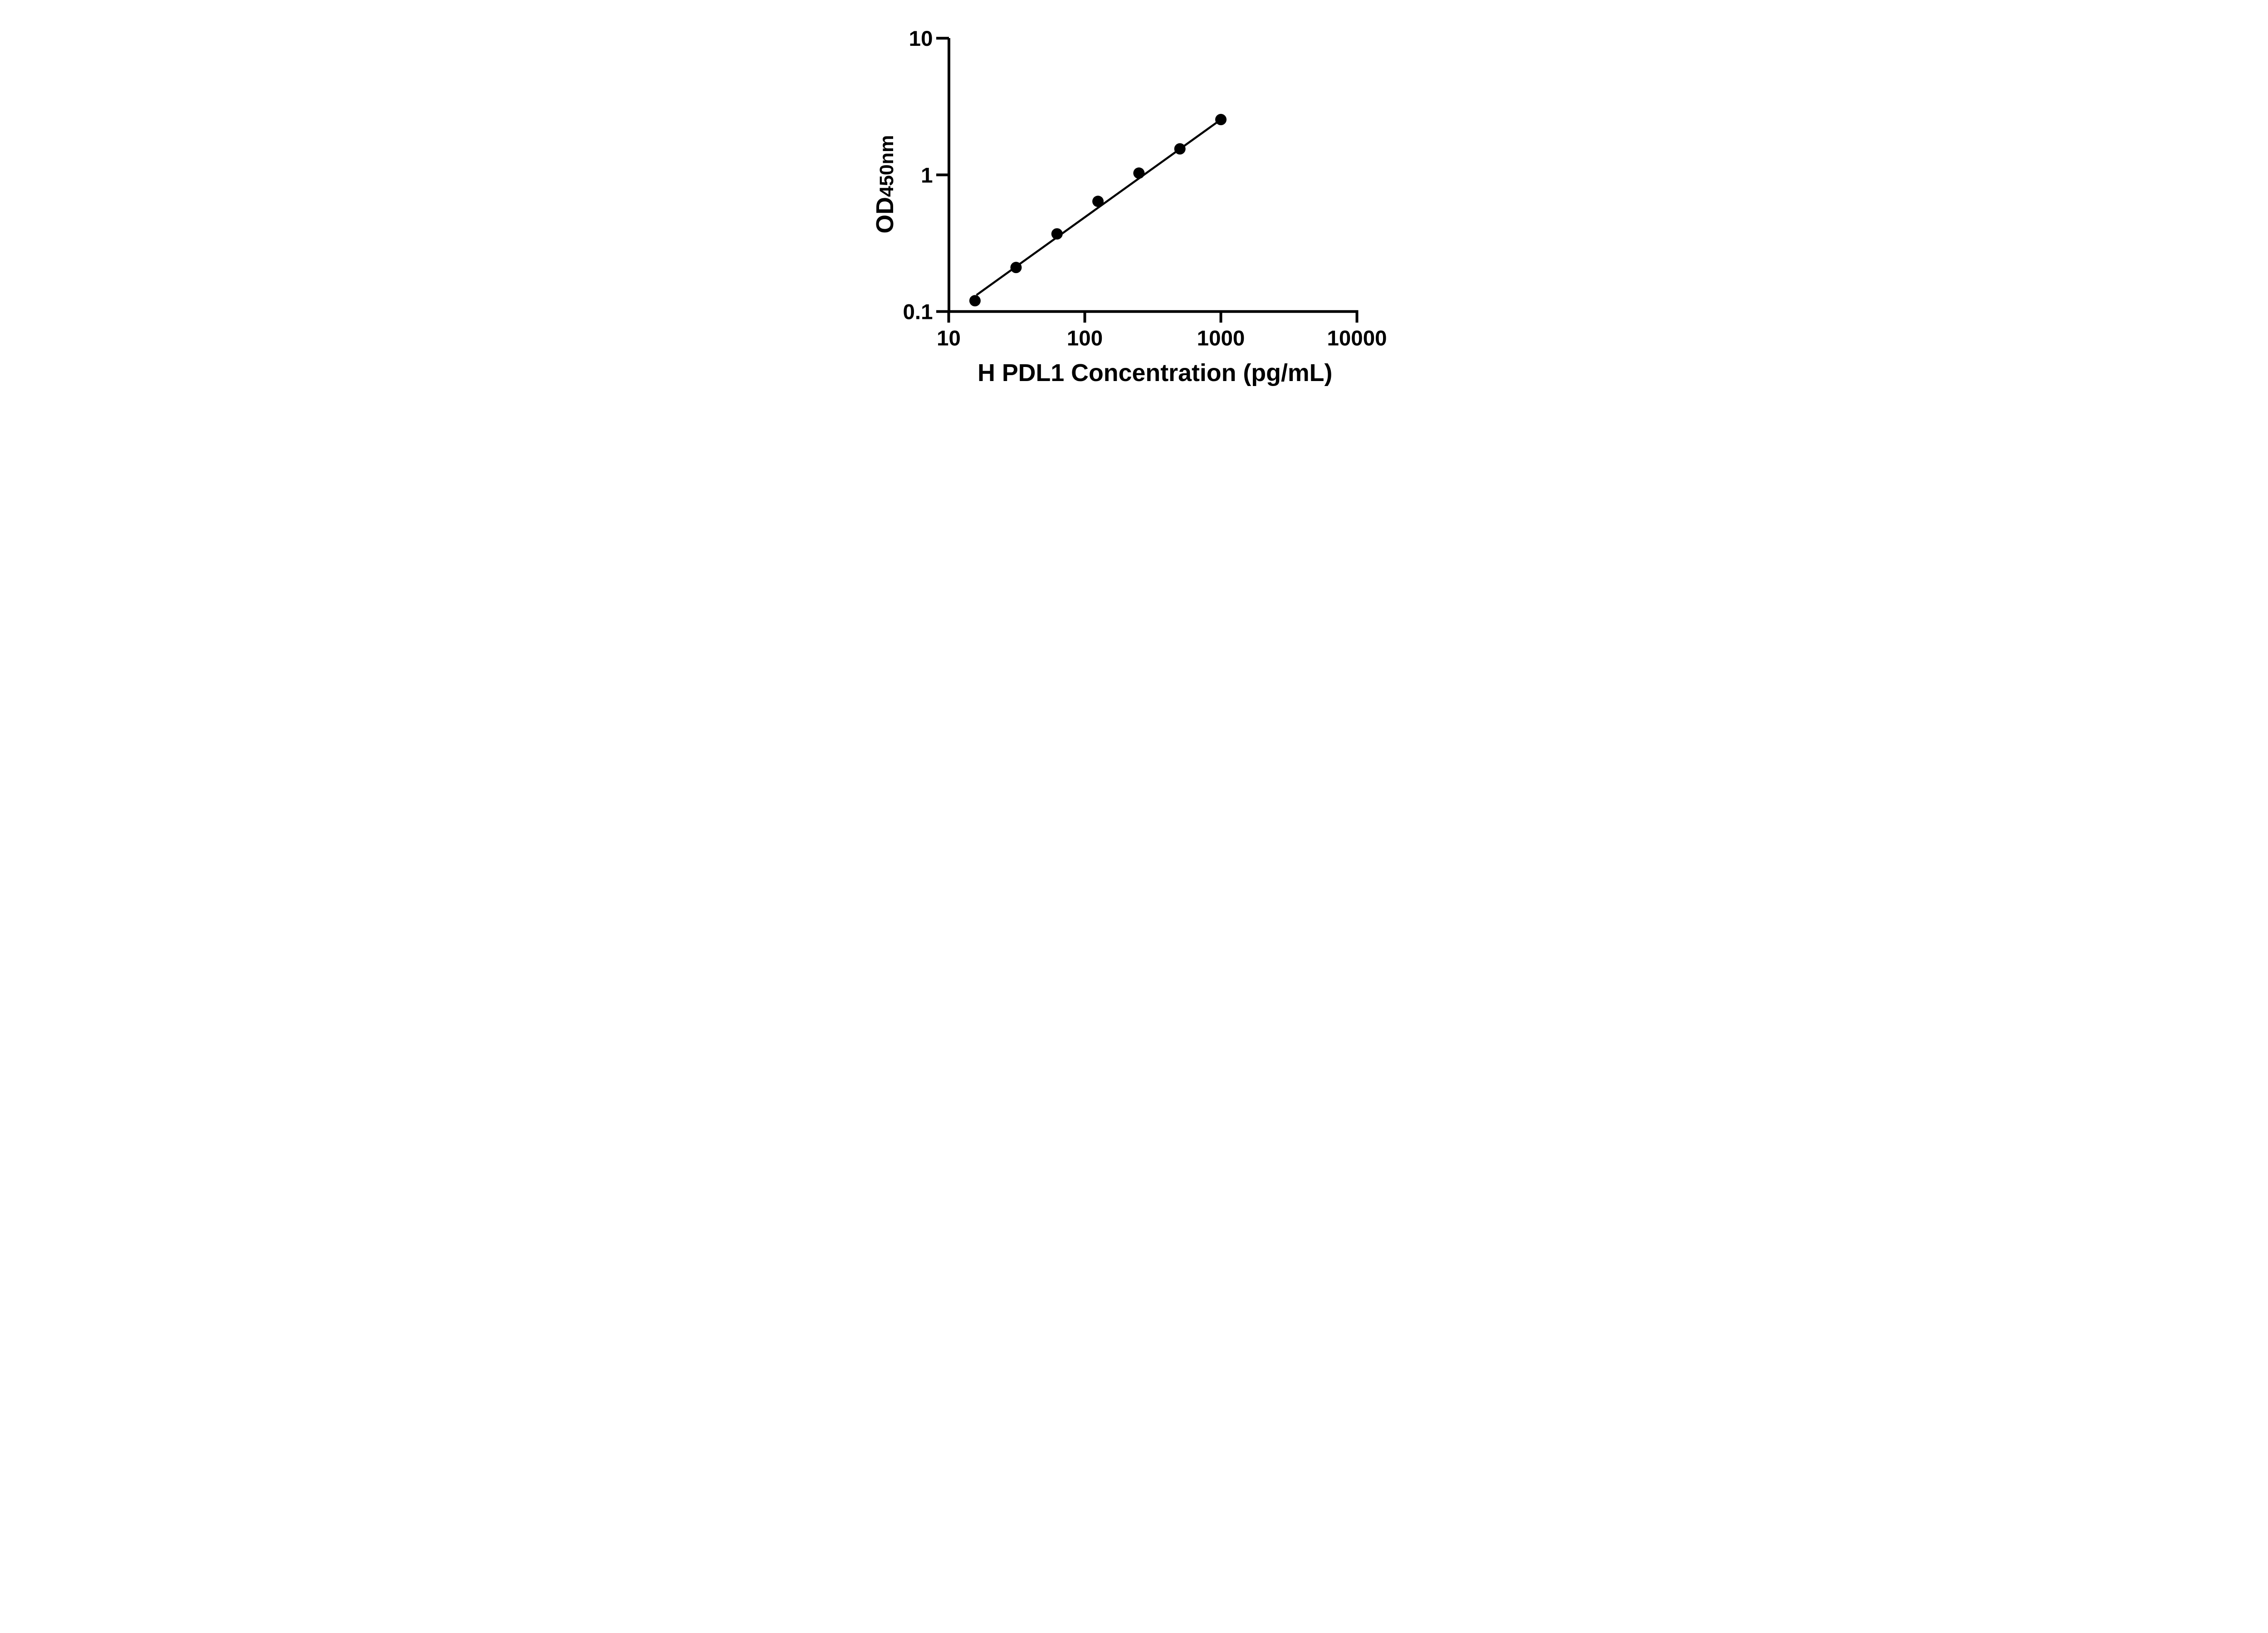  Describe the element at coordinates (1098, 210) in the screenshot. I see `data-points` at that location.